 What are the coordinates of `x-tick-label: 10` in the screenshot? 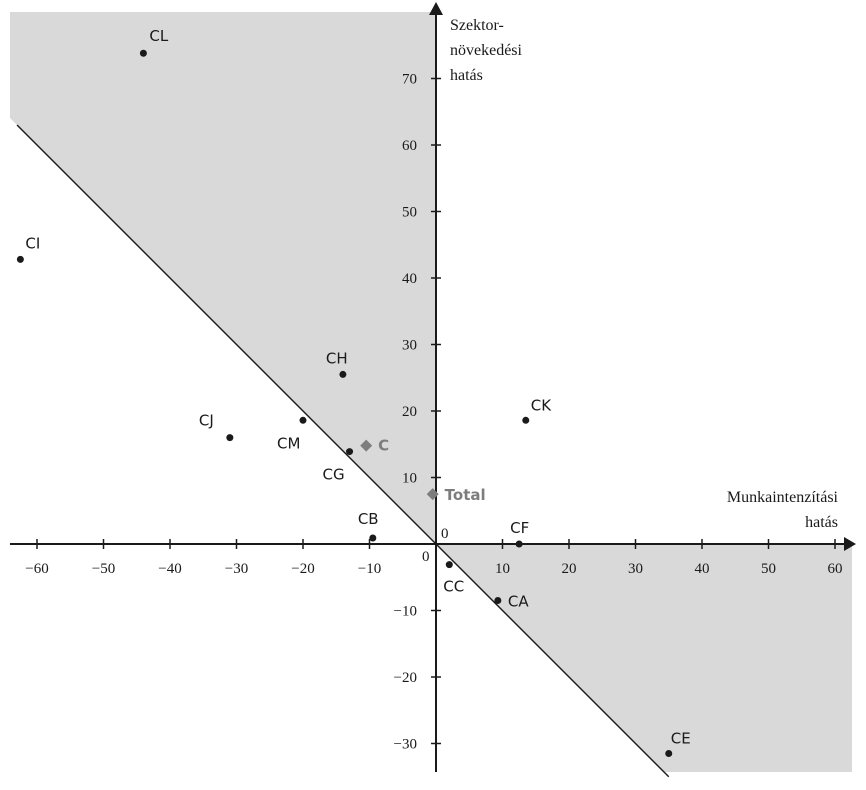 It's located at (502, 569).